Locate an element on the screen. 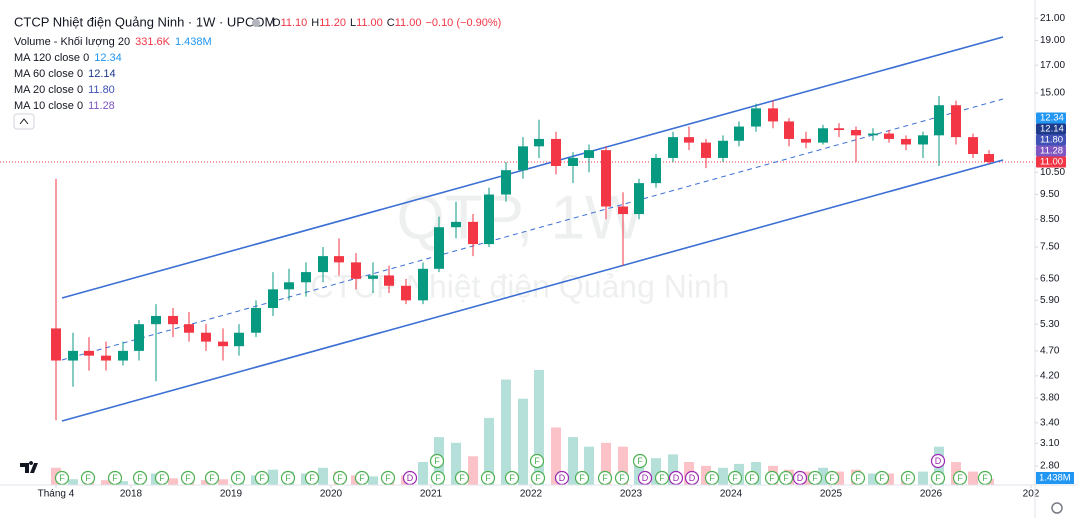 This screenshot has height=518, width=1077. ohlc-key: C is located at coordinates (391, 23).